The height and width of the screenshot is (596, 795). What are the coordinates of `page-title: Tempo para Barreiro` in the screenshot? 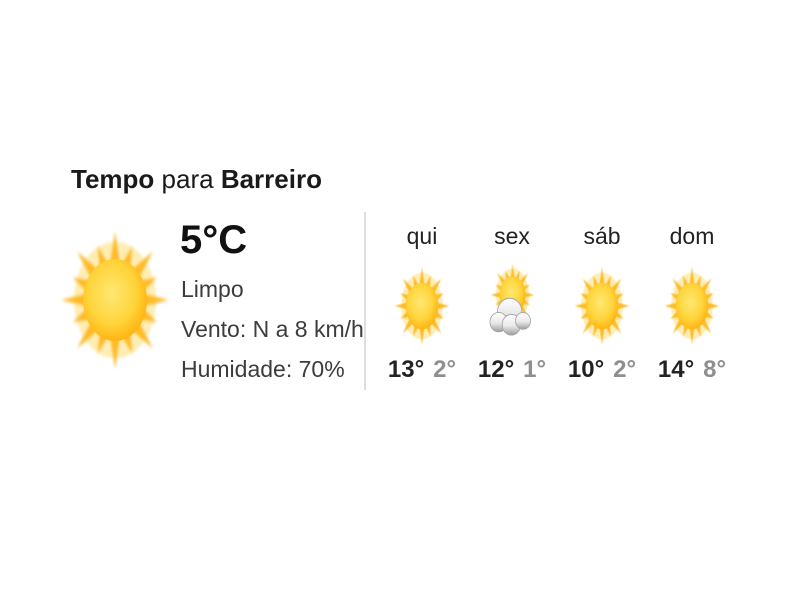 It's located at (196, 179).